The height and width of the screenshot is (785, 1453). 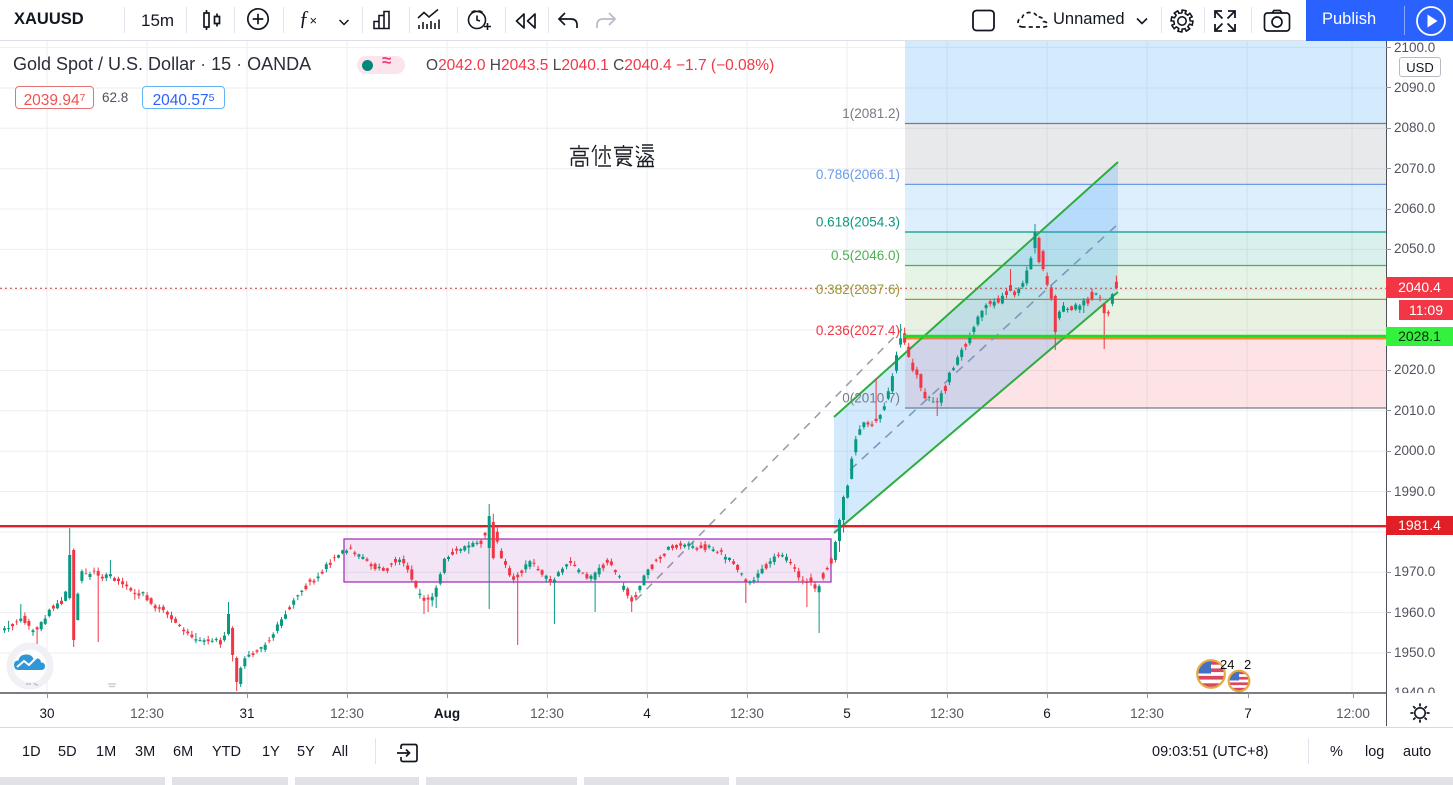 What do you see at coordinates (865, 255) in the screenshot?
I see `svg-text: 0.5(2046.0)` at bounding box center [865, 255].